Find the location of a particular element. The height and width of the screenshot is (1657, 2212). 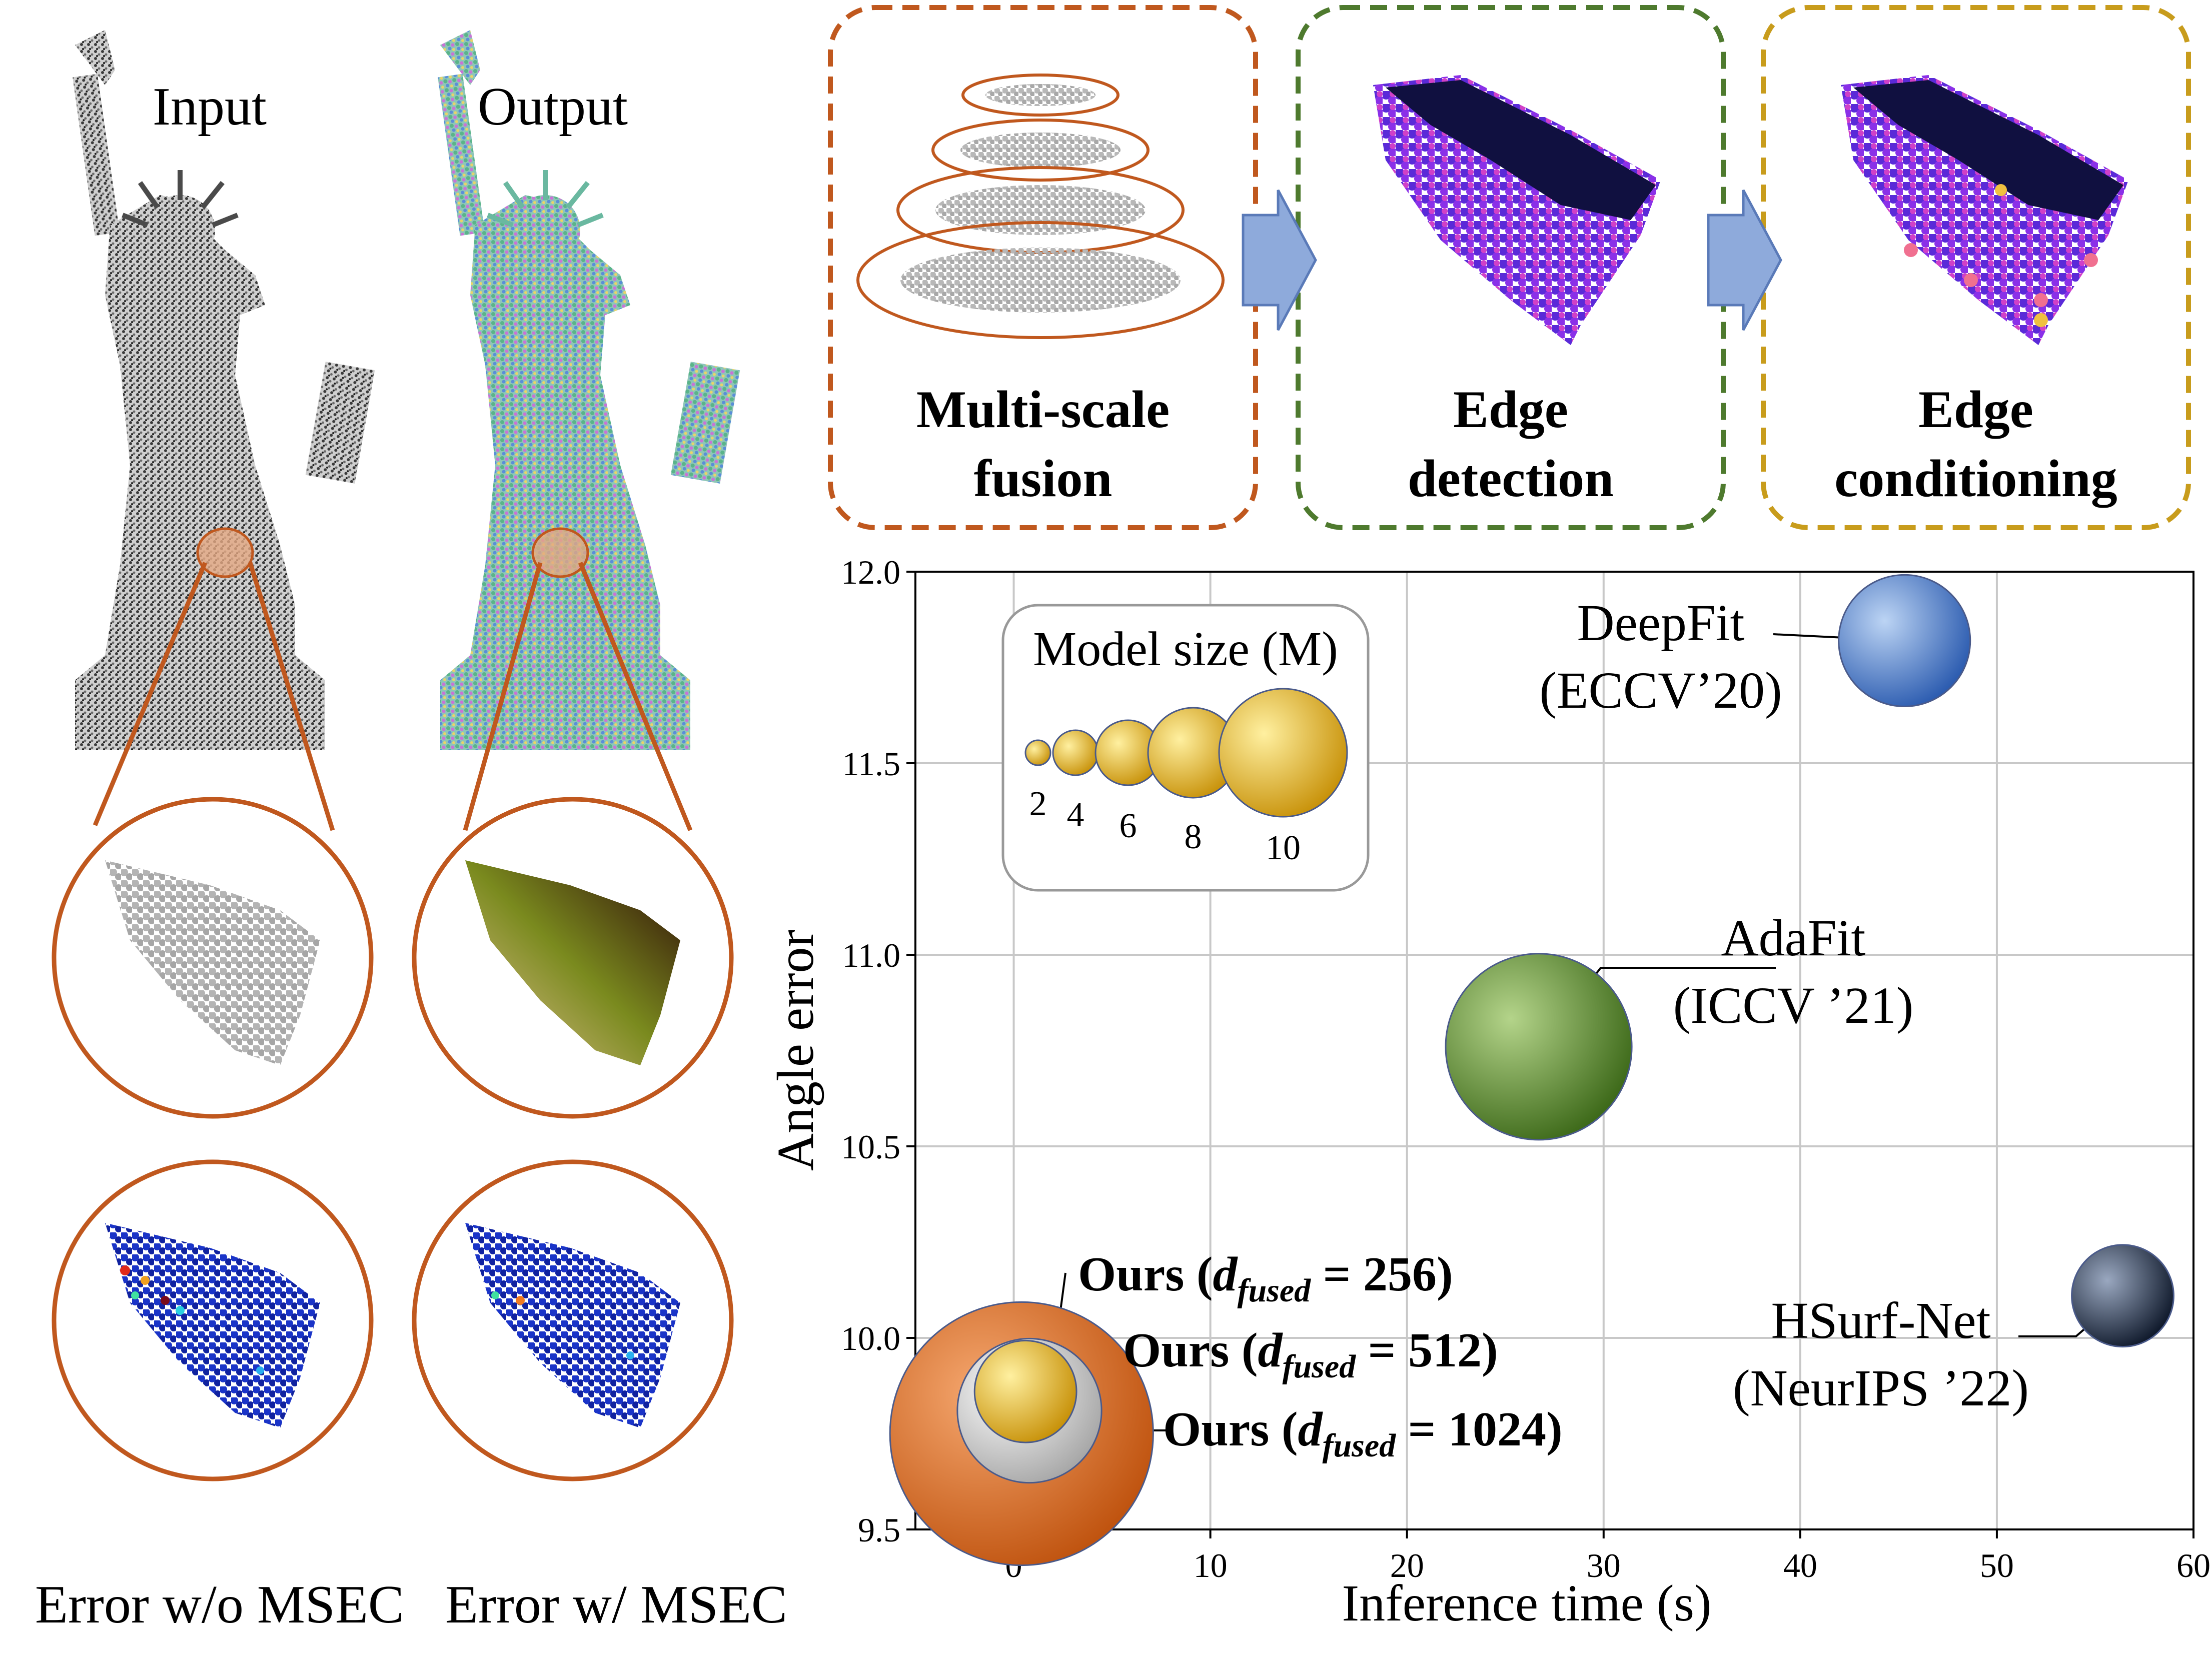

block-multiscale-fusion-label: Multi-scale fusion is located at coordinates (1043, 444).